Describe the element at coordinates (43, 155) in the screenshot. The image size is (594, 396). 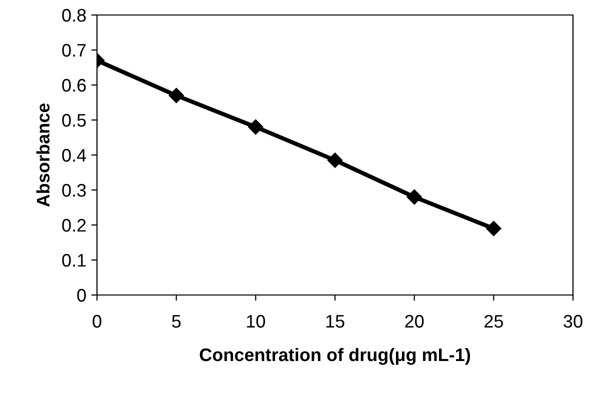
I see `y-axis-title: Absorbance` at that location.